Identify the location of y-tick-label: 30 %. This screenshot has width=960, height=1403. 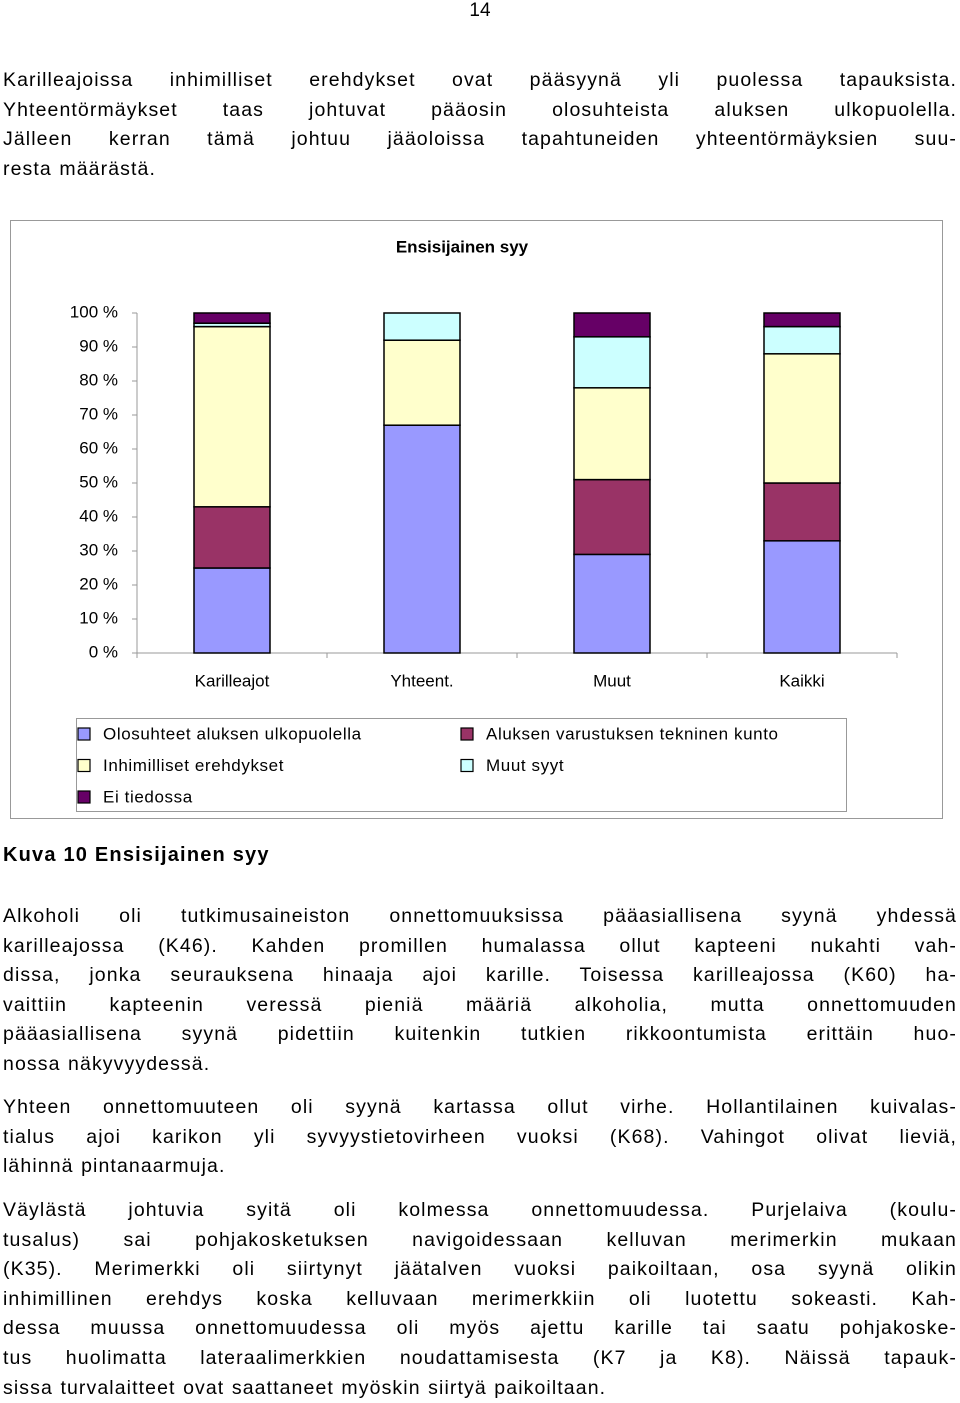
(98, 549).